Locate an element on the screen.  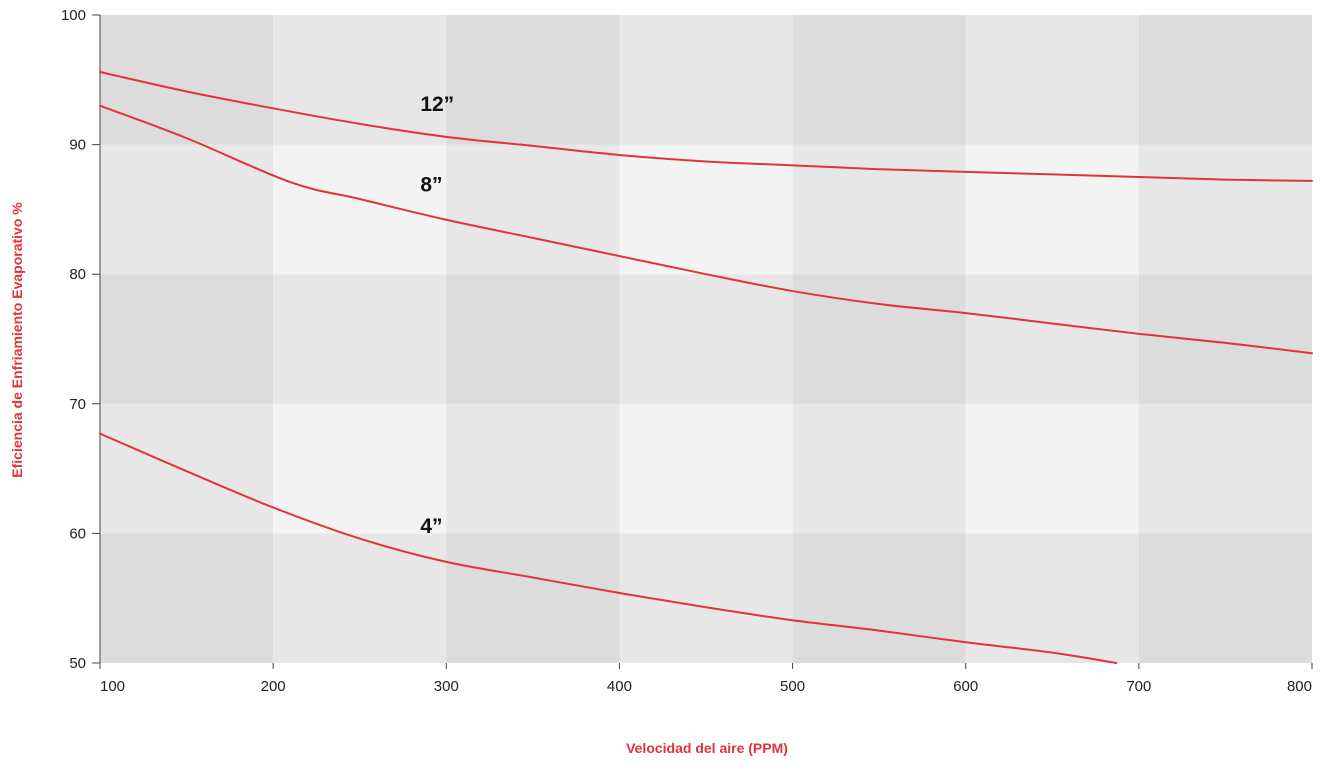
x-tick-label: 100 is located at coordinates (112, 686).